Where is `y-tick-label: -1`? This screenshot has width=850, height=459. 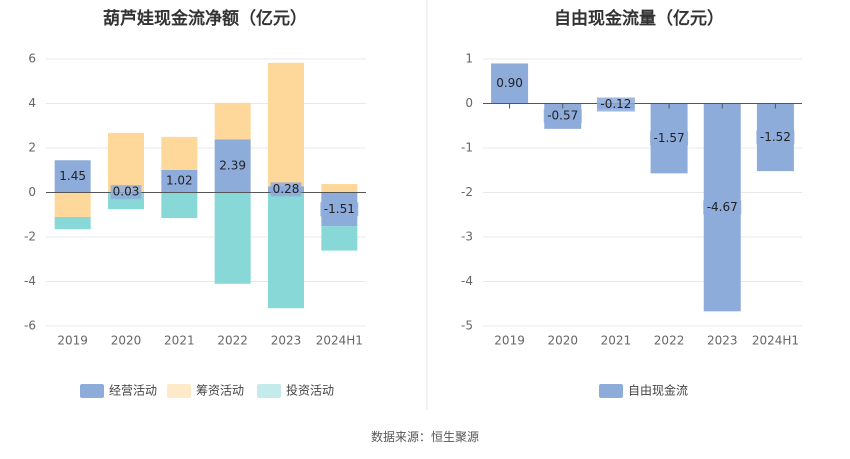
y-tick-label: -1 is located at coordinates (467, 148).